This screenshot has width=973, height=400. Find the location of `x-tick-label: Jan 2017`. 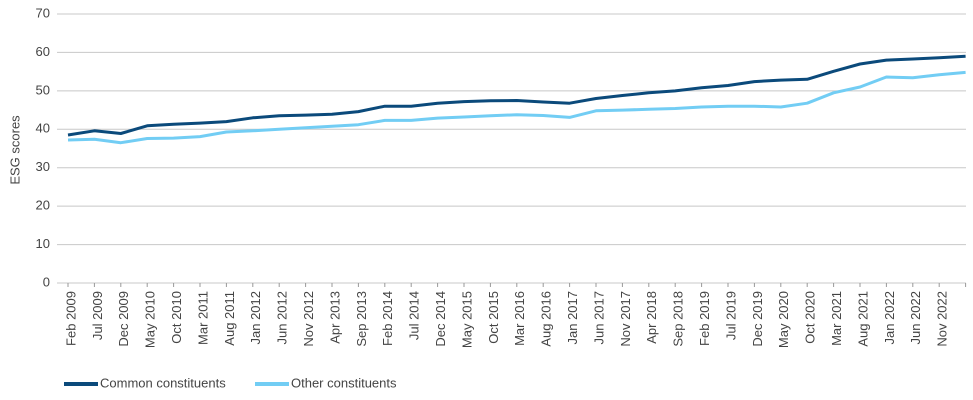

x-tick-label: Jan 2017 is located at coordinates (572, 318).